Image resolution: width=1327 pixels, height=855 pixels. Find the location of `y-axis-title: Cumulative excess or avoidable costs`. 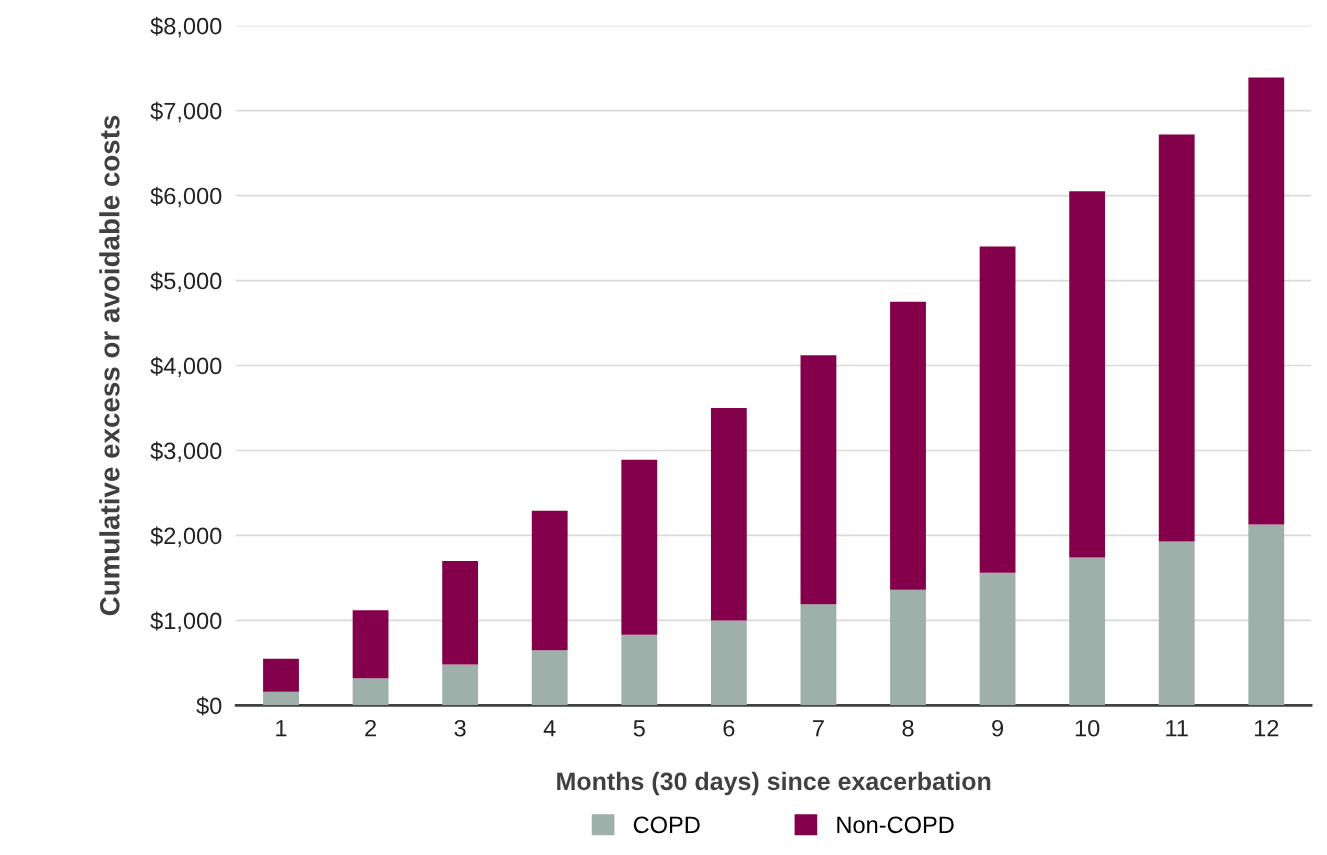

y-axis-title: Cumulative excess or avoidable costs is located at coordinates (109, 365).